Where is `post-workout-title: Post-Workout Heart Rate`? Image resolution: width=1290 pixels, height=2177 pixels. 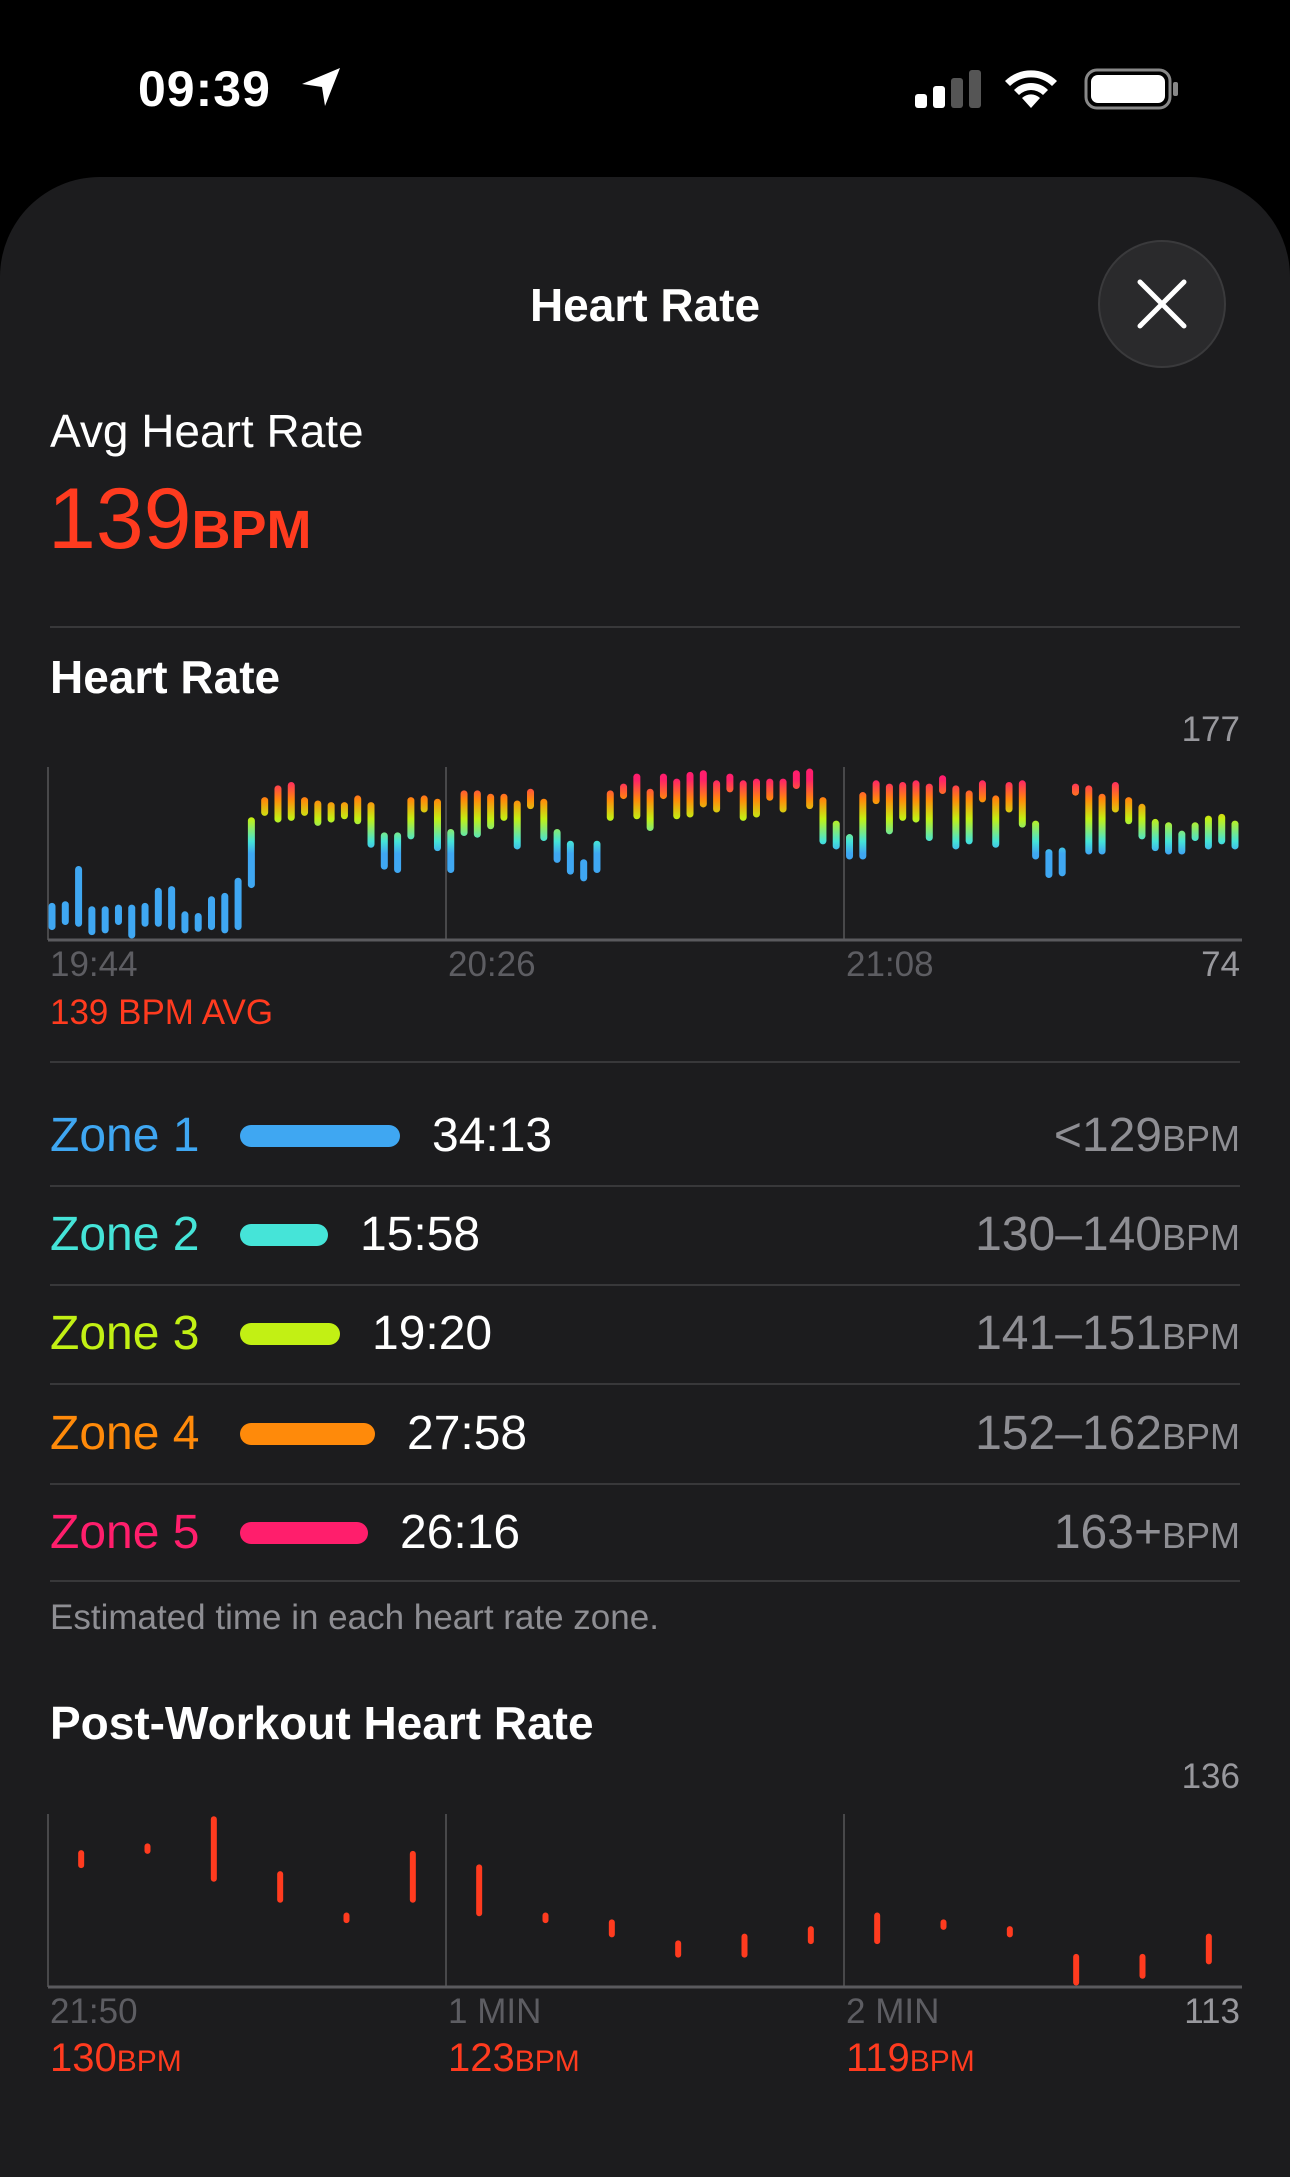
post-workout-title: Post-Workout Heart Rate is located at coordinates (322, 1723).